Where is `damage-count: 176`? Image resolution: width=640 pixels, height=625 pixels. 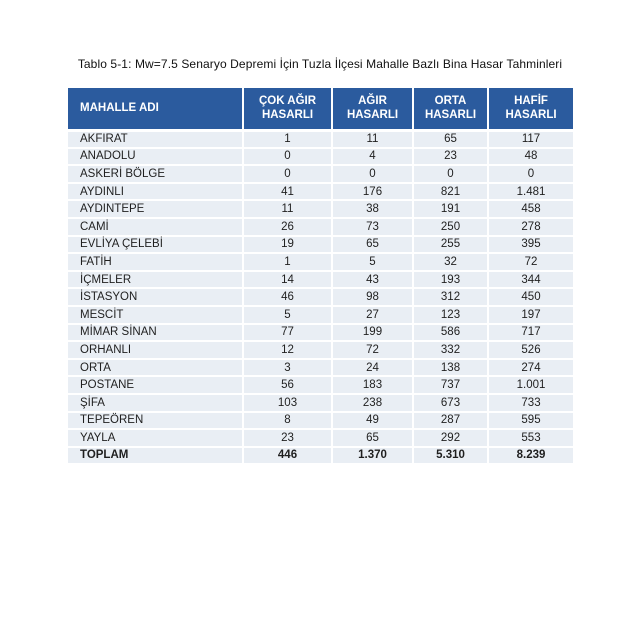
damage-count: 176 is located at coordinates (372, 192).